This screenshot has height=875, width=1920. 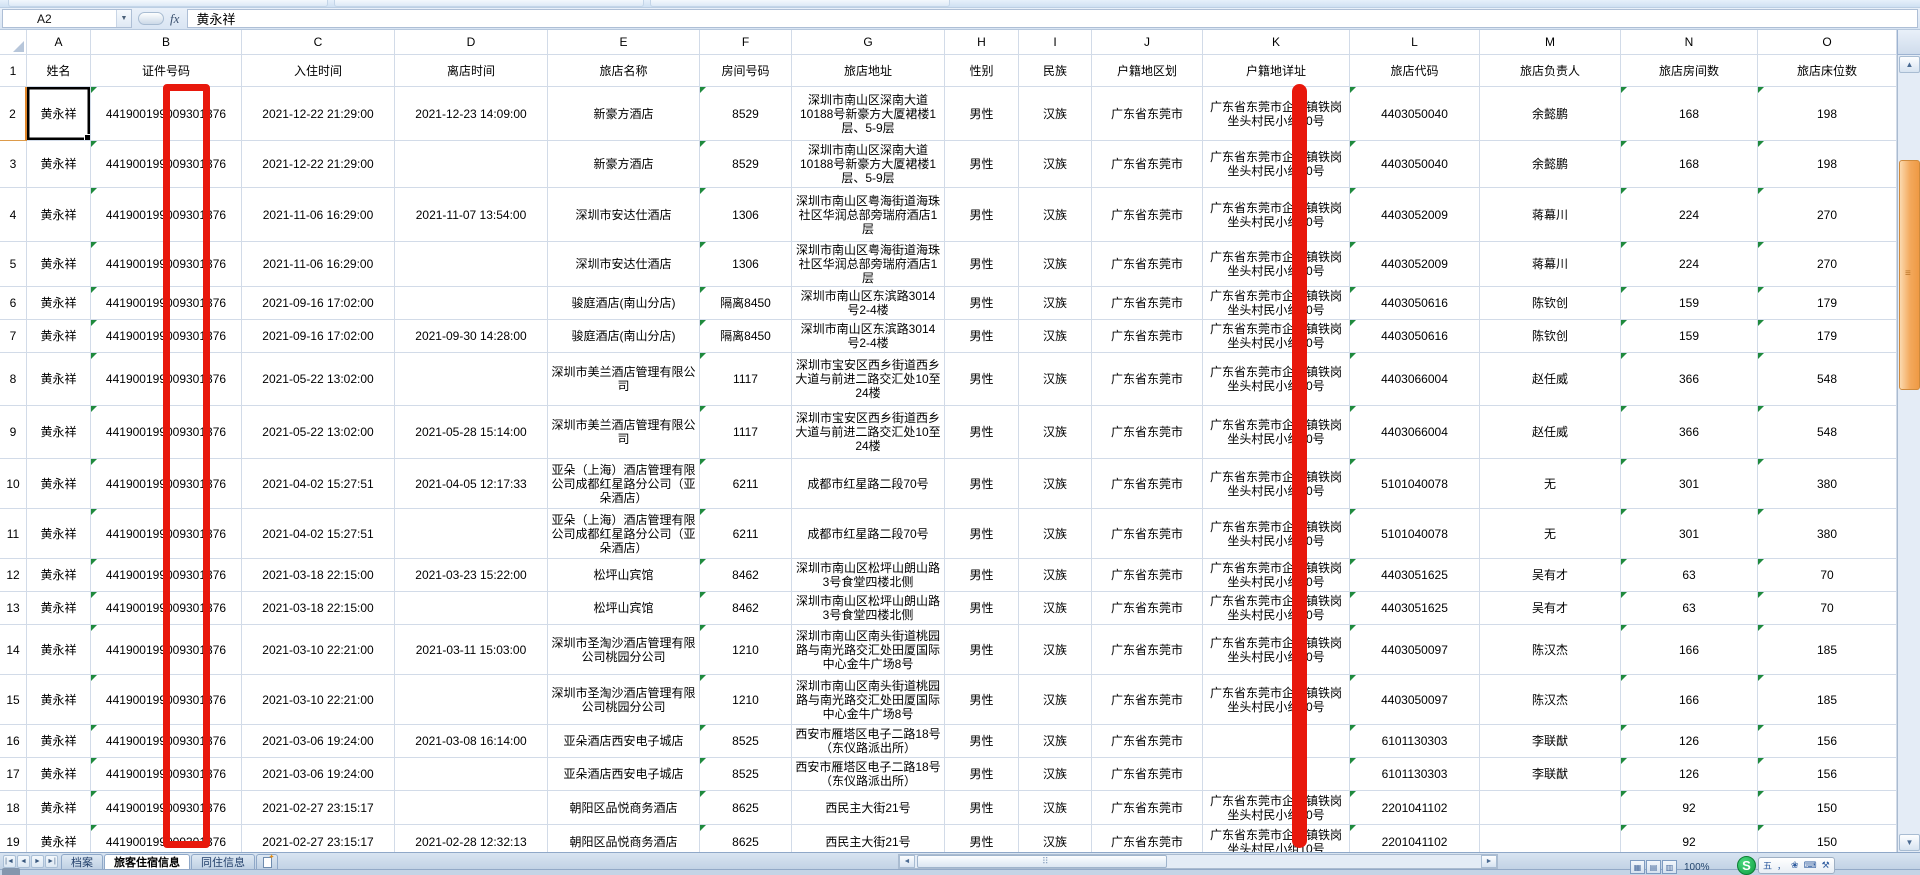 I want to click on cell-D18, so click(x=471, y=808).